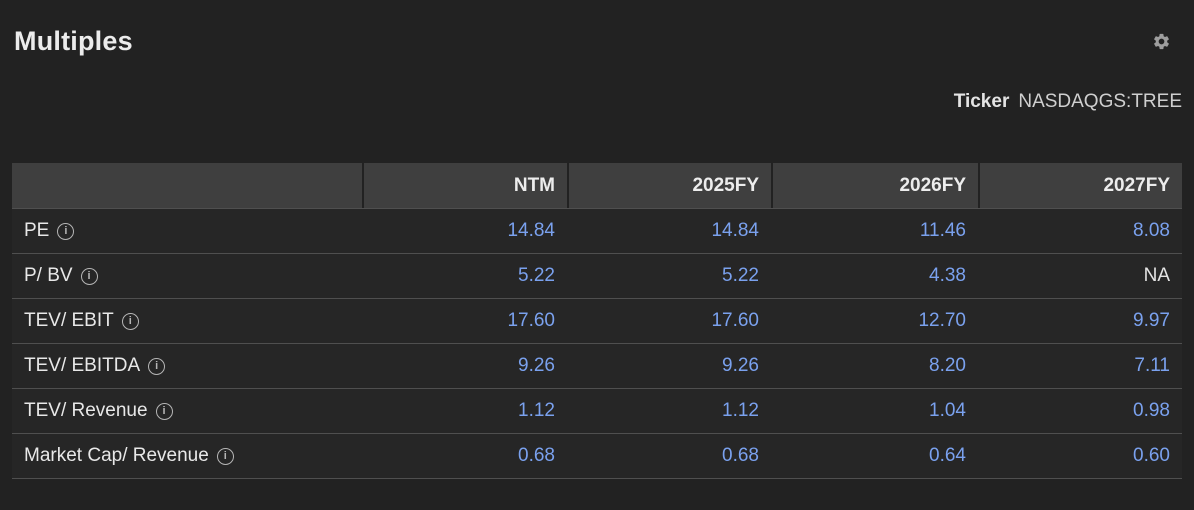  Describe the element at coordinates (597, 29) in the screenshot. I see `widget-topbar: Multiples` at that location.